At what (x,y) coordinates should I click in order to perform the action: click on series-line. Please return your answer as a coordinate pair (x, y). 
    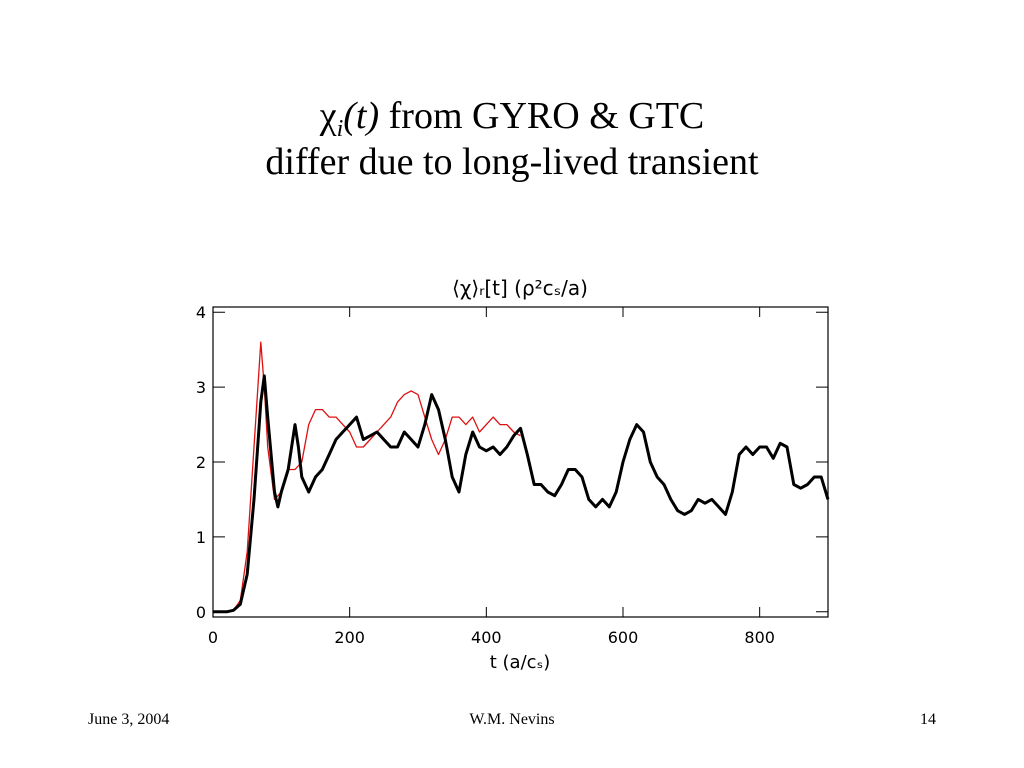
    Looking at the image, I should click on (367, 477).